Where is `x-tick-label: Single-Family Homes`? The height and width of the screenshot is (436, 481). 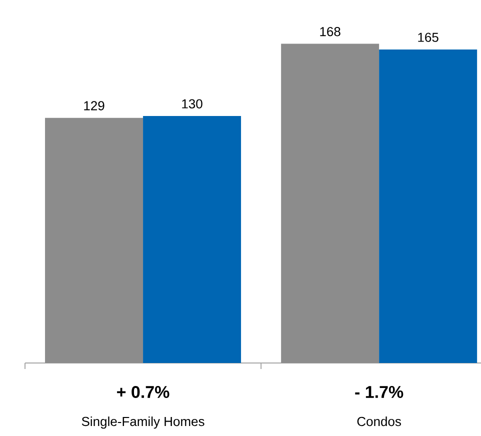 x-tick-label: Single-Family Homes is located at coordinates (143, 422).